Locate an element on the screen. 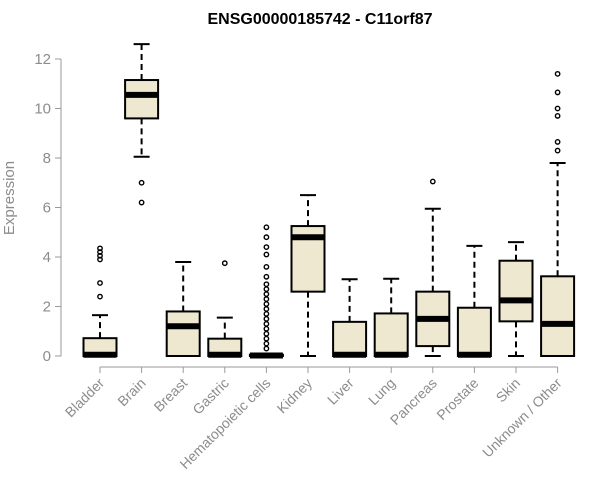  y-tick-label: 10 is located at coordinates (42, 109).